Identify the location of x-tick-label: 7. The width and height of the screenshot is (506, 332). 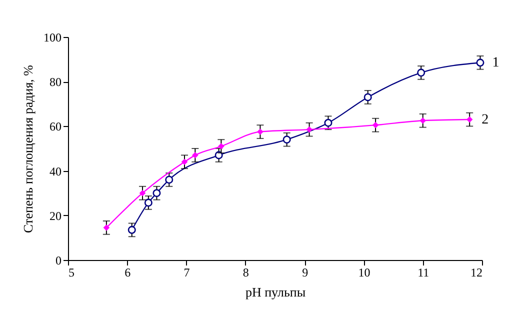
(187, 273).